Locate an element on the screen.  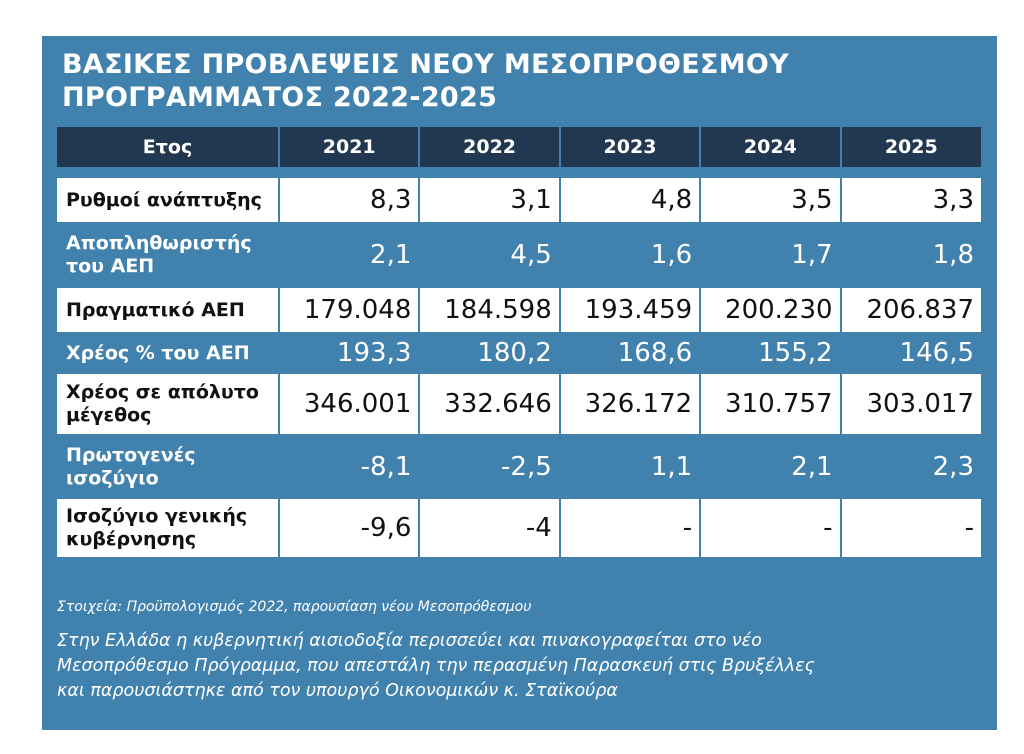
title-line-1: ΒΑΣΙΚΕΣ ΠΡΟΒΛΕΨΕΙΣ ΝΕΟΥ ΜΕΣΟΠΡΟΘΕΣΜΟΥ is located at coordinates (426, 64).